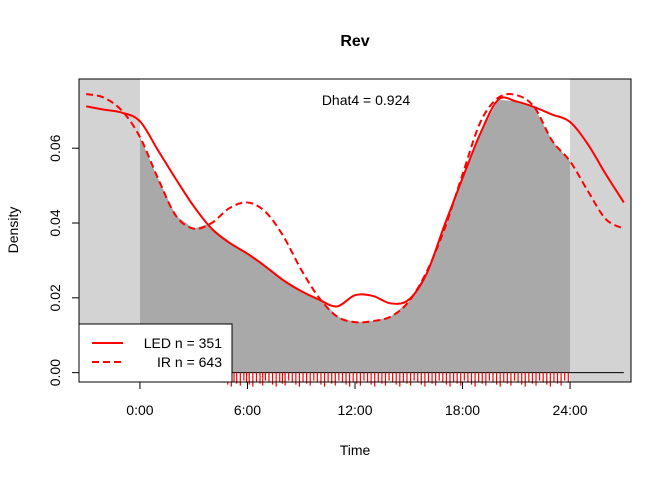  Describe the element at coordinates (247, 410) in the screenshot. I see `x-tick-label: 6:00` at that location.